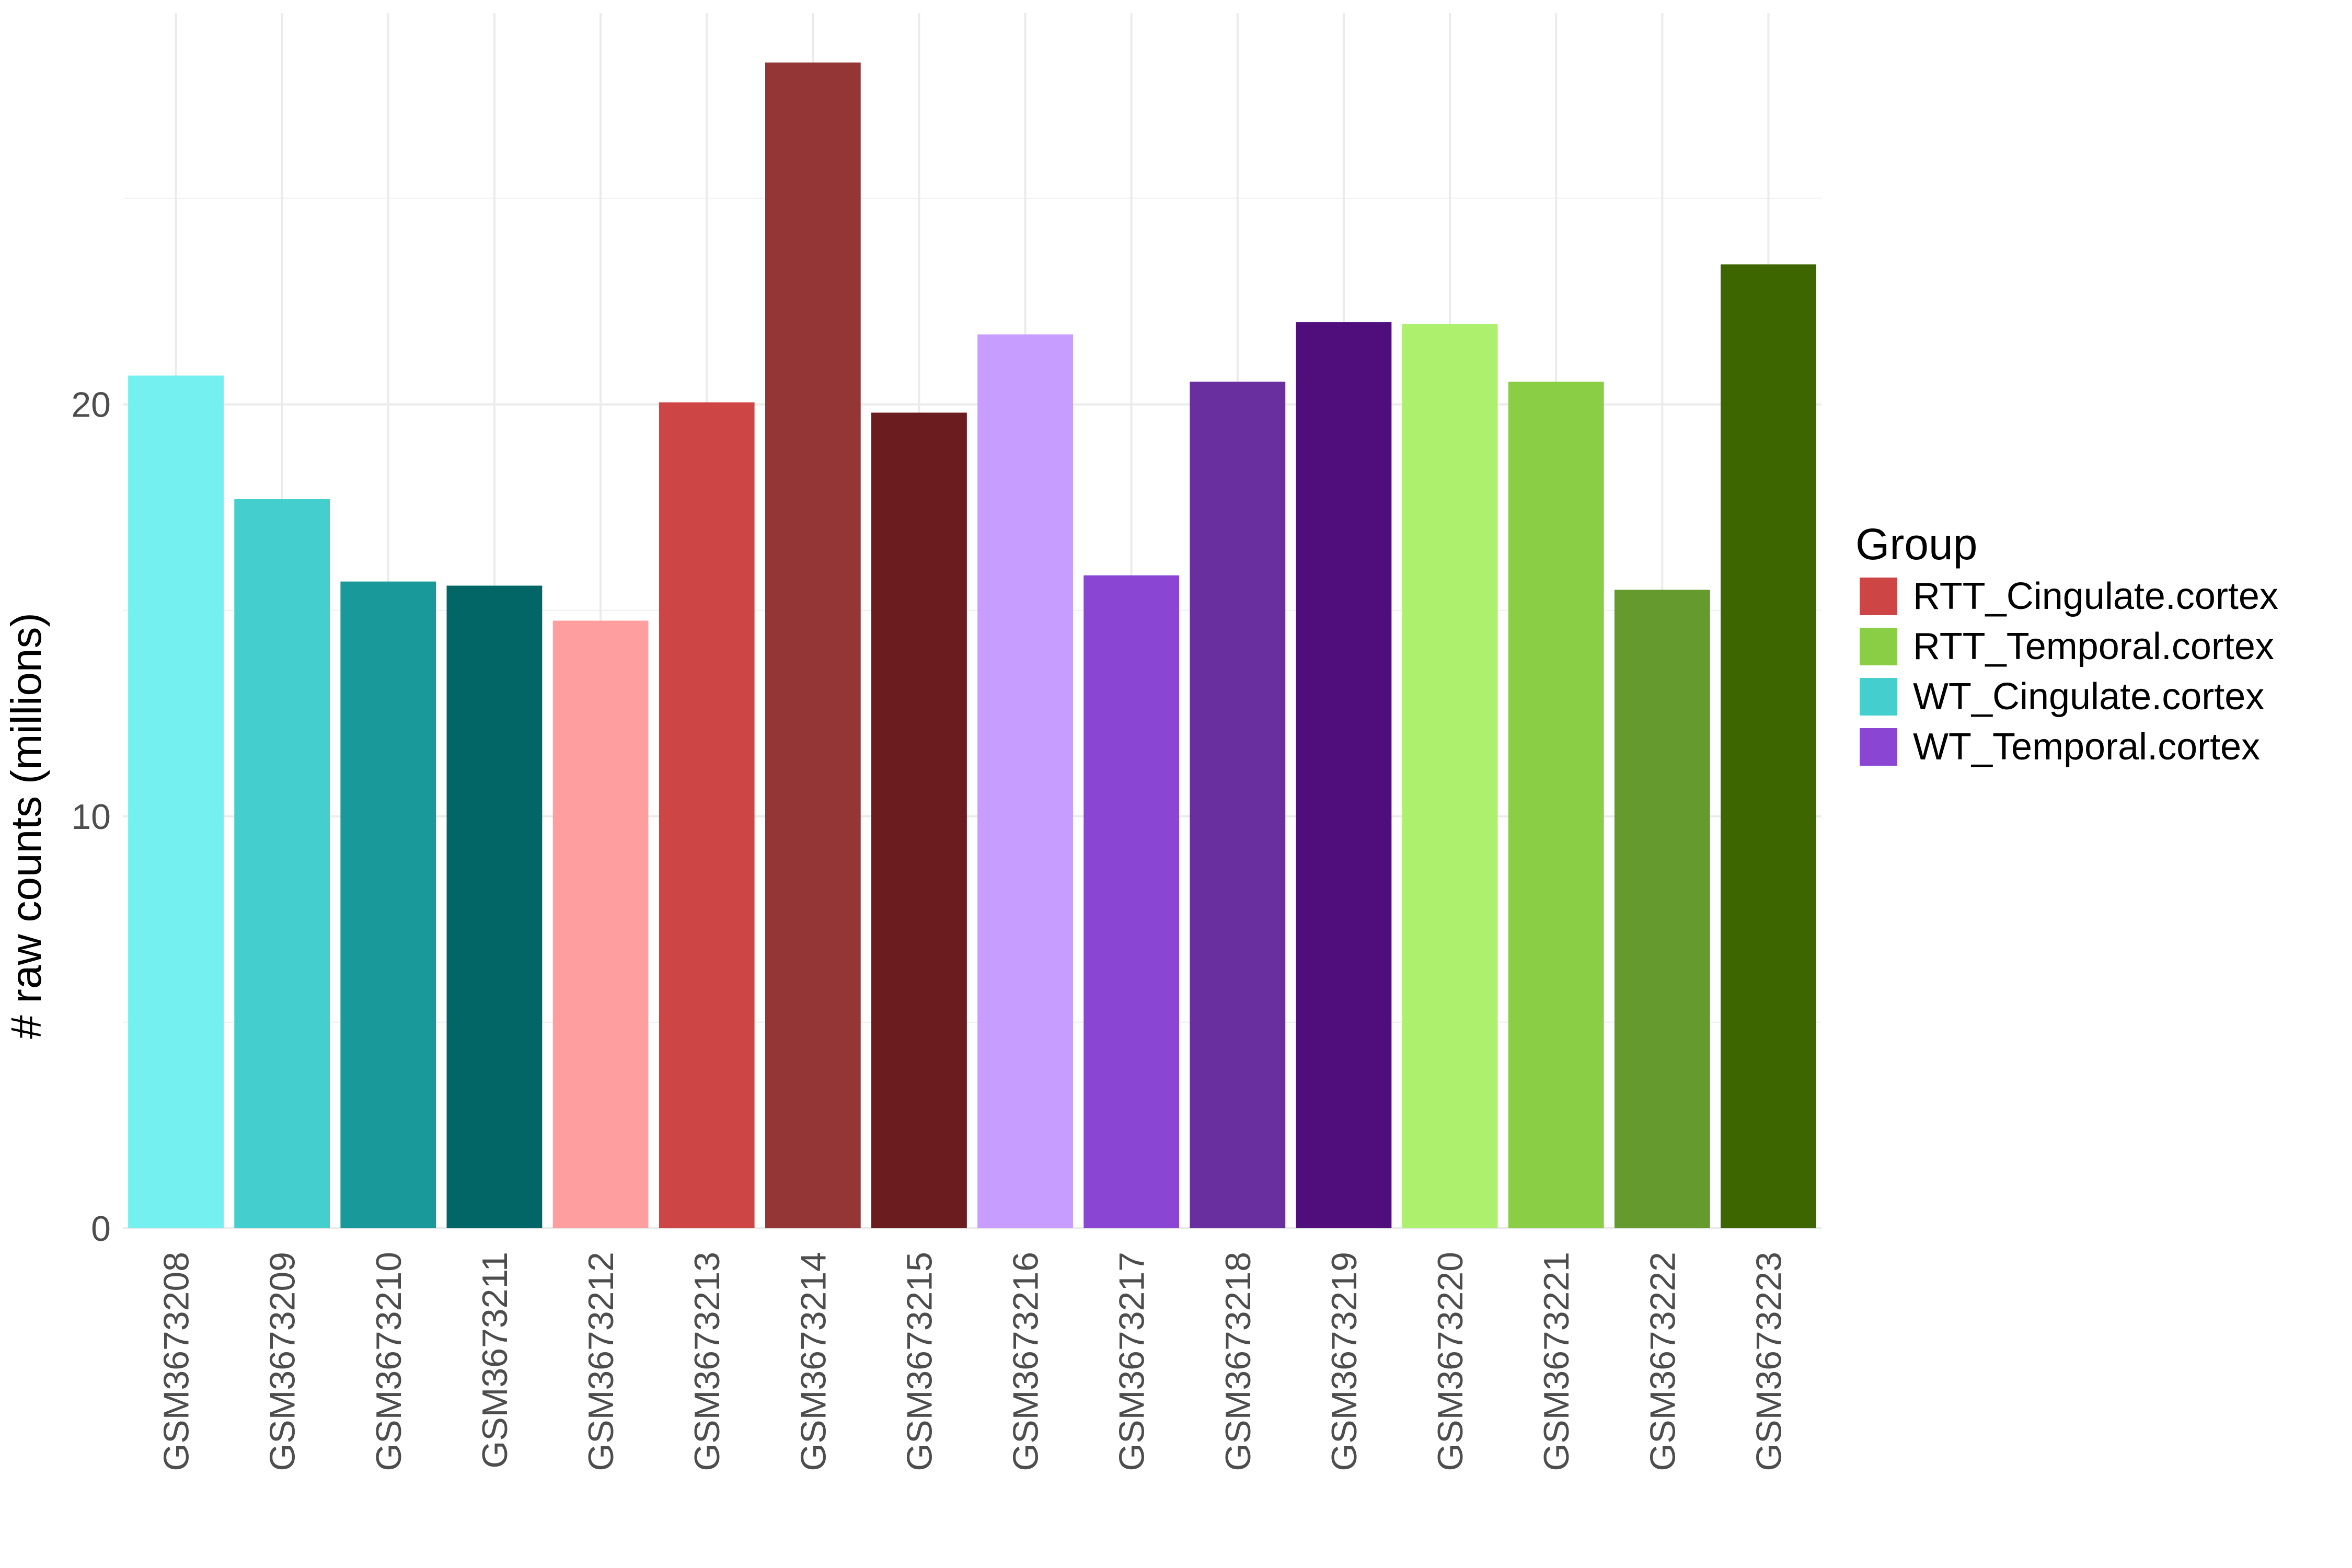  Describe the element at coordinates (1556, 1361) in the screenshot. I see `x-tick-label: GSM3673221` at that location.